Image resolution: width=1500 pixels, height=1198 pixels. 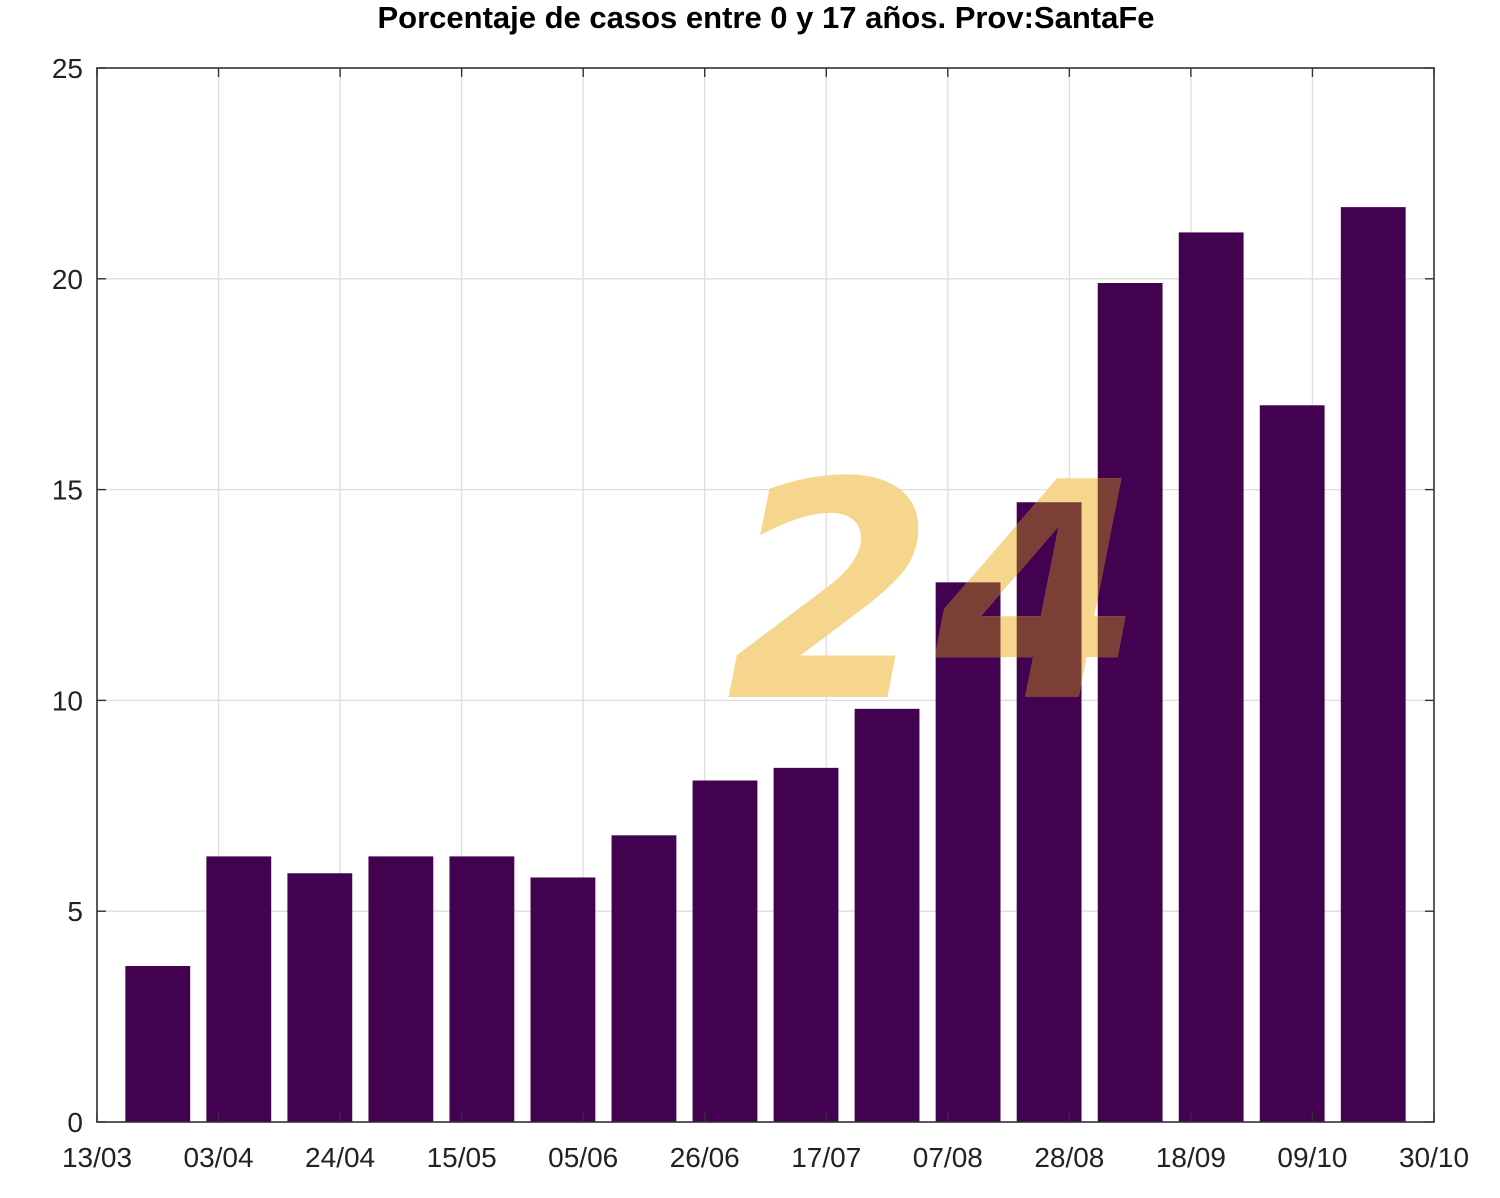 I want to click on x-tick-label: 07/08, so click(x=948, y=1157).